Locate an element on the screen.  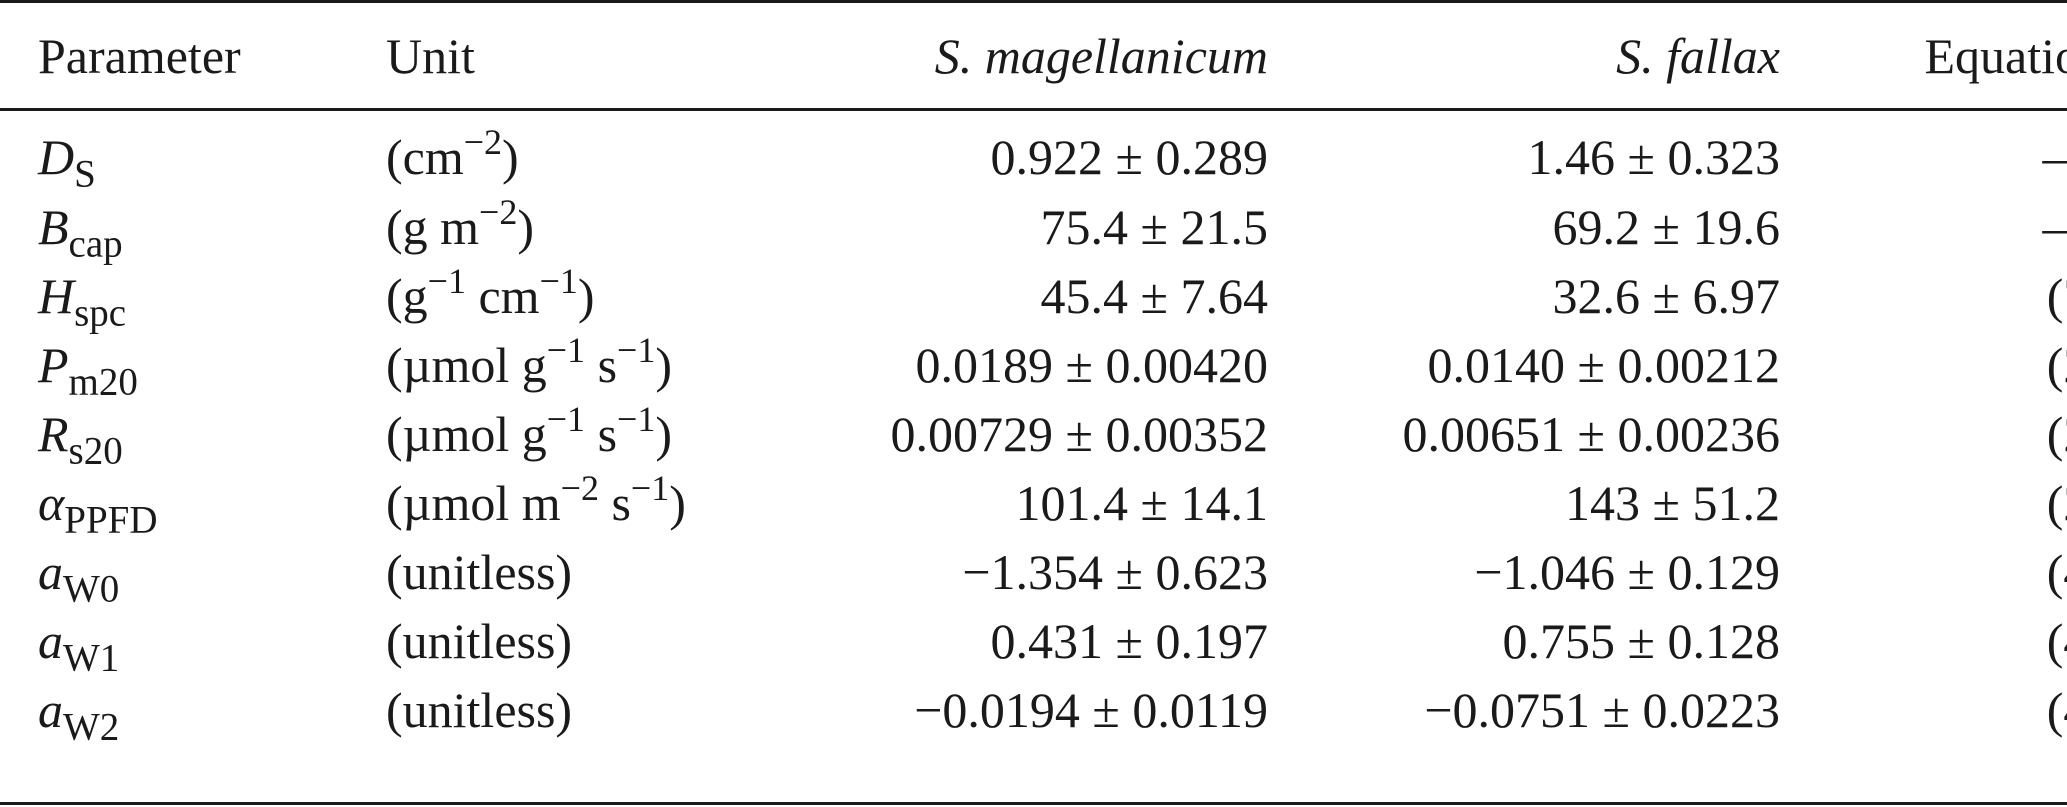
top-rule is located at coordinates (1033, 1).